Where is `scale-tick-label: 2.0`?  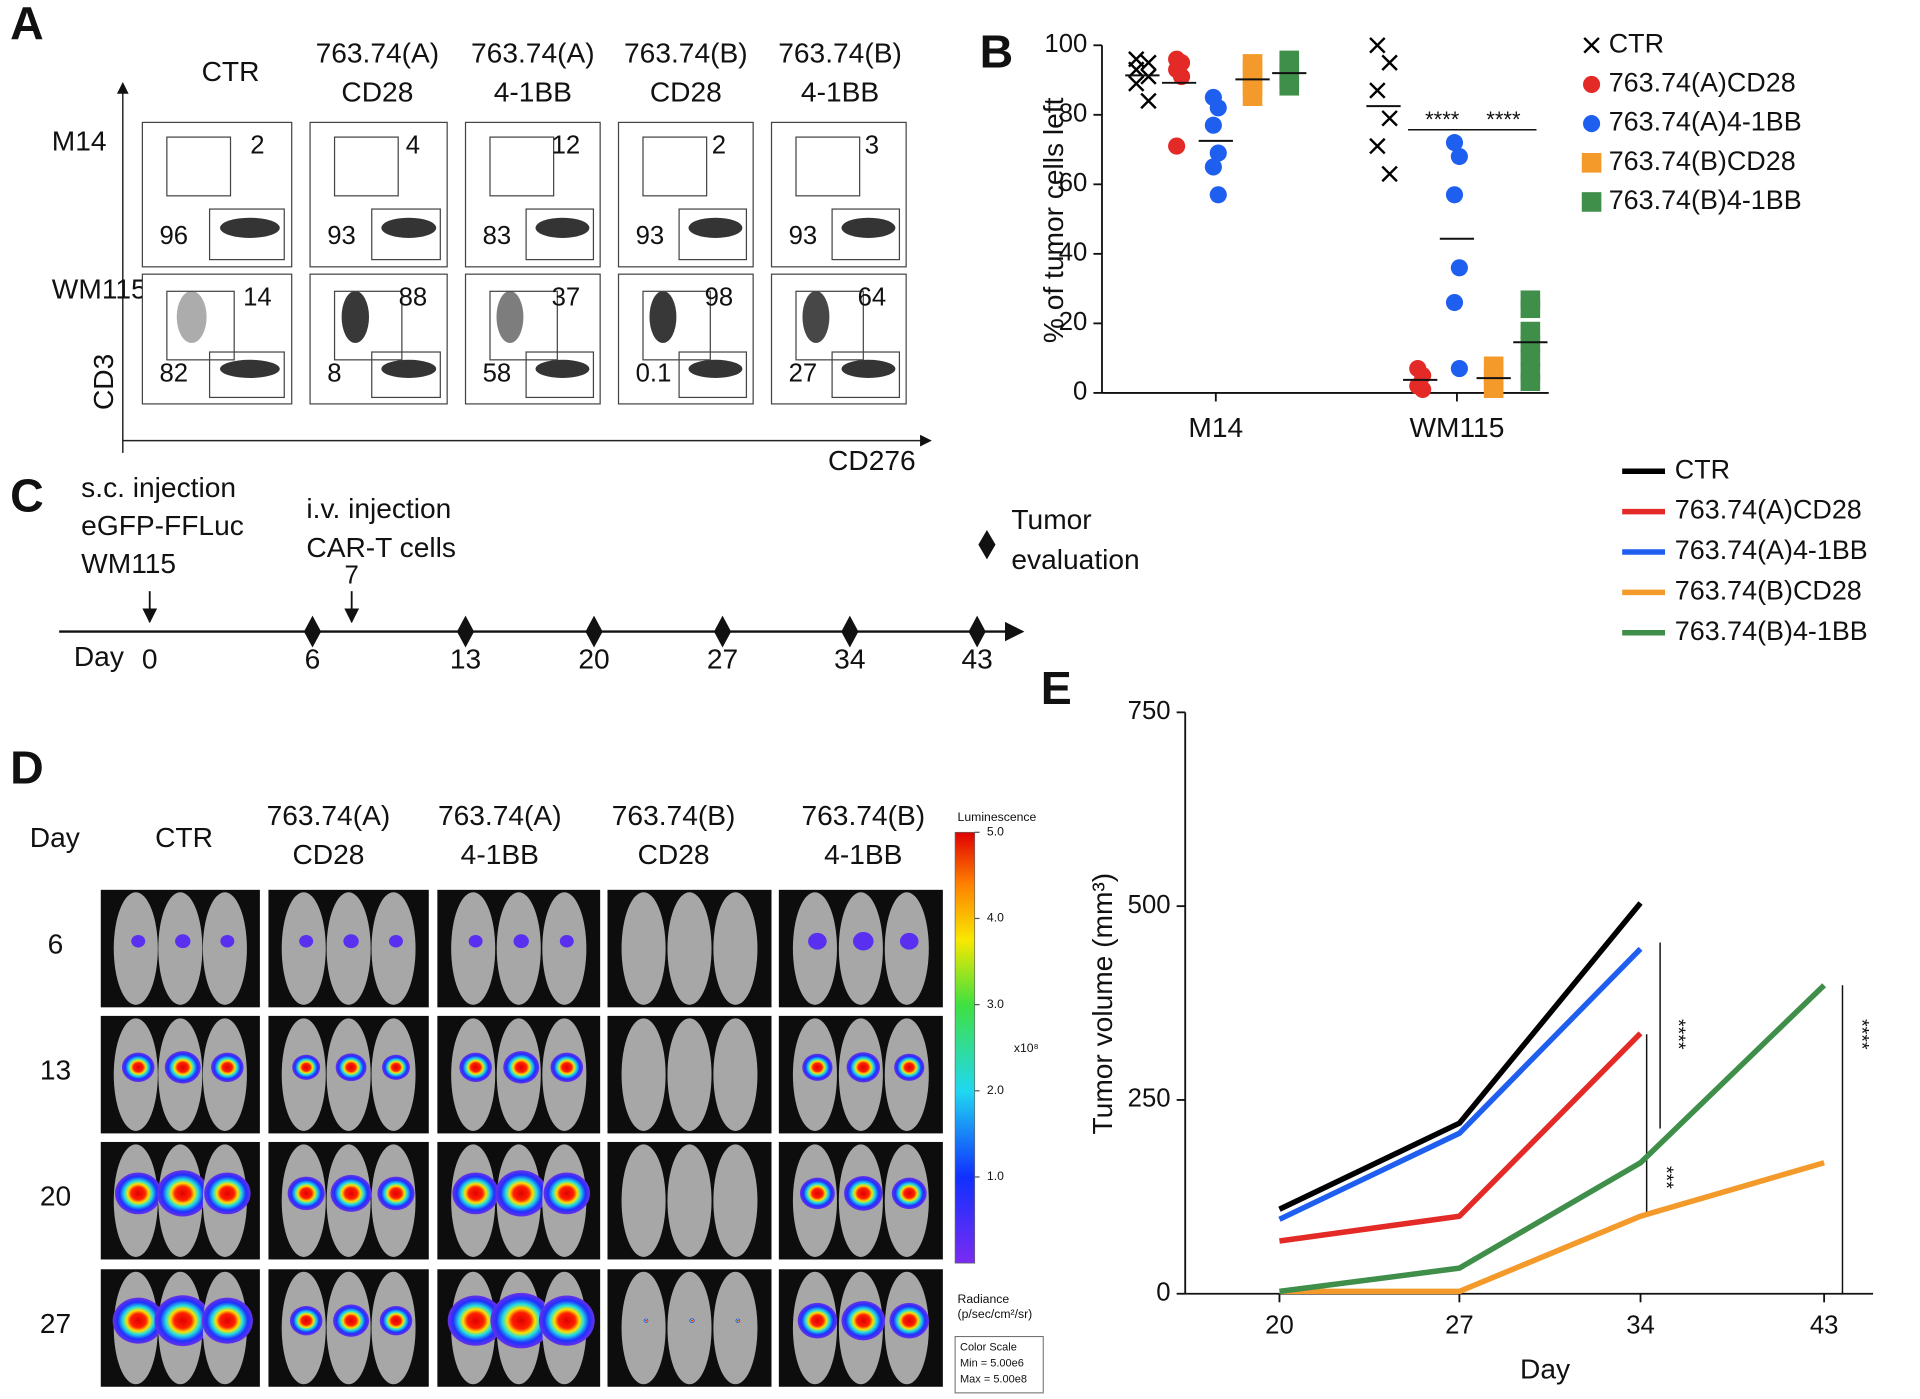
scale-tick-label: 2.0 is located at coordinates (995, 1090).